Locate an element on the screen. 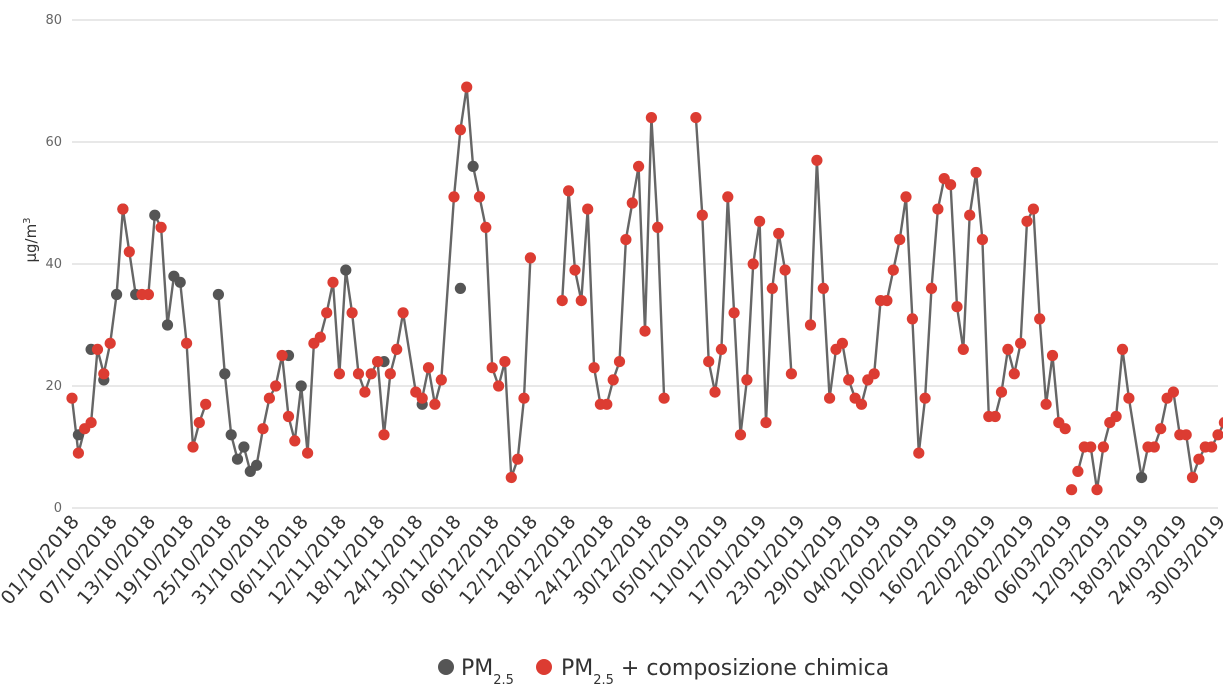 The image size is (1223, 690). y-axis-label: µg/m3 is located at coordinates (31, 239).